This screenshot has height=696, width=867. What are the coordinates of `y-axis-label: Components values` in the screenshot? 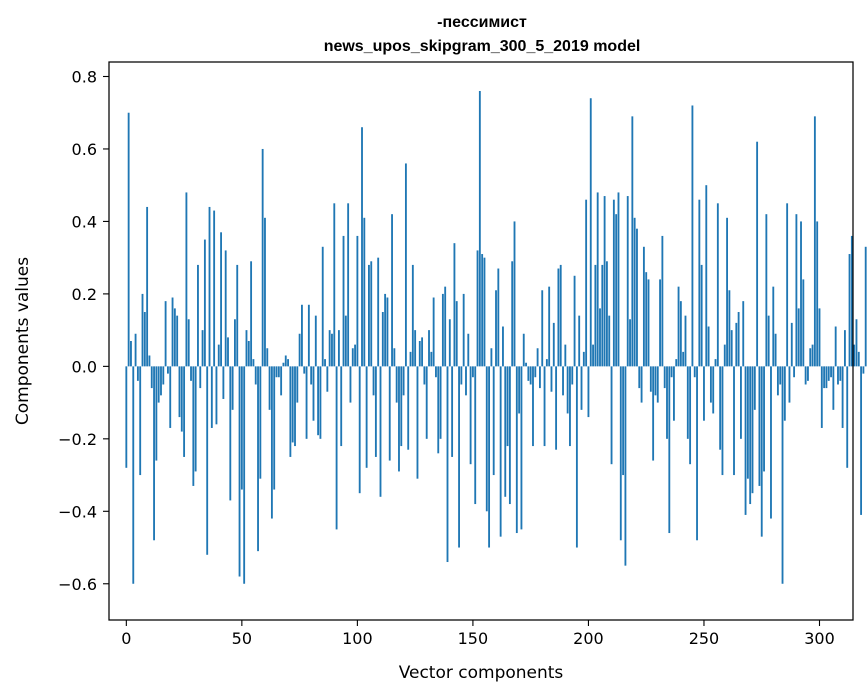 It's located at (23, 341).